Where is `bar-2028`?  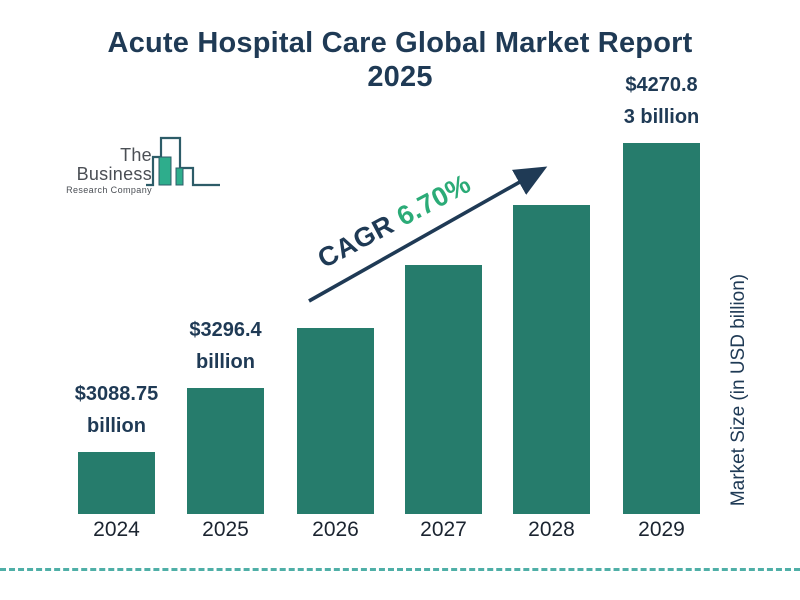
bar-2028 is located at coordinates (551, 359).